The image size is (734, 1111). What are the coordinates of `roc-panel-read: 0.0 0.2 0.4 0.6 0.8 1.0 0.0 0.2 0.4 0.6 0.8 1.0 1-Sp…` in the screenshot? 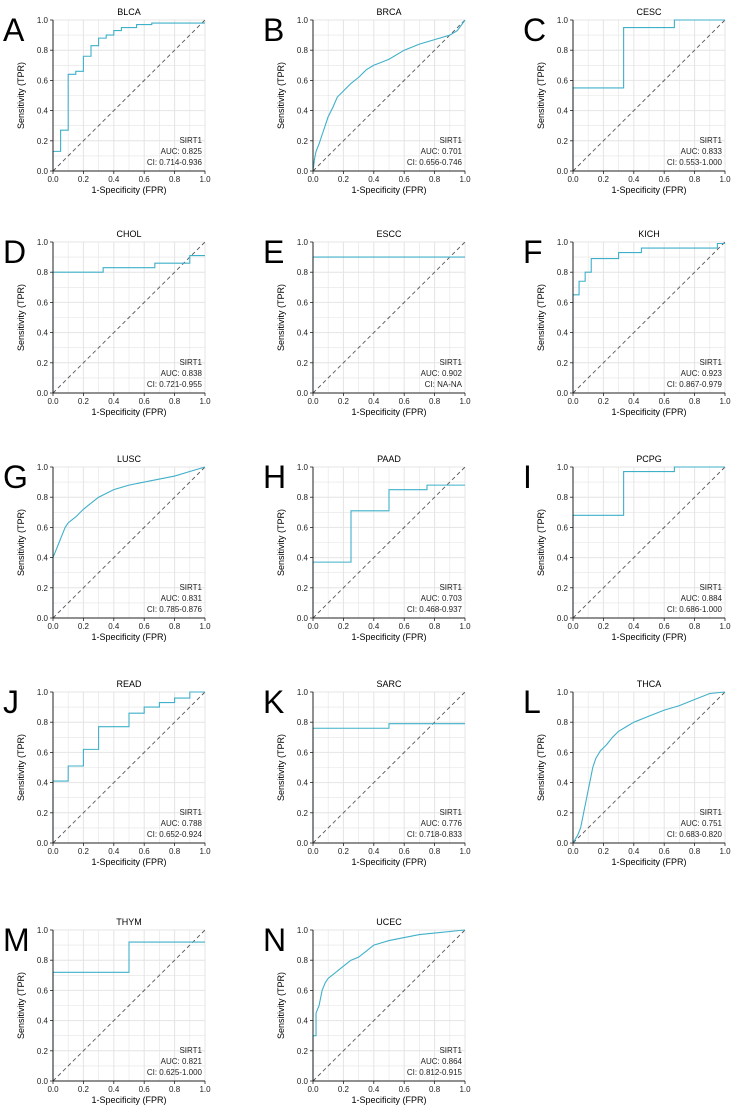 It's located at (107, 773).